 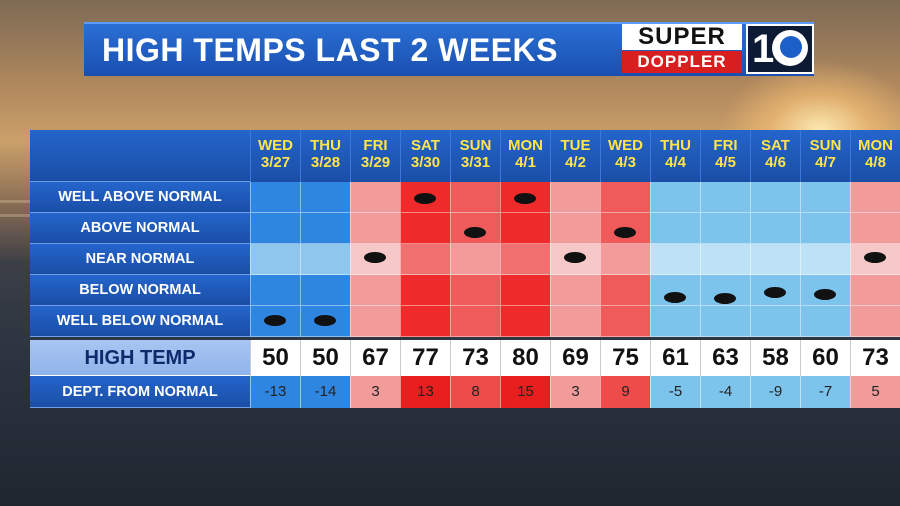 I want to click on day-name: MON, so click(x=875, y=145).